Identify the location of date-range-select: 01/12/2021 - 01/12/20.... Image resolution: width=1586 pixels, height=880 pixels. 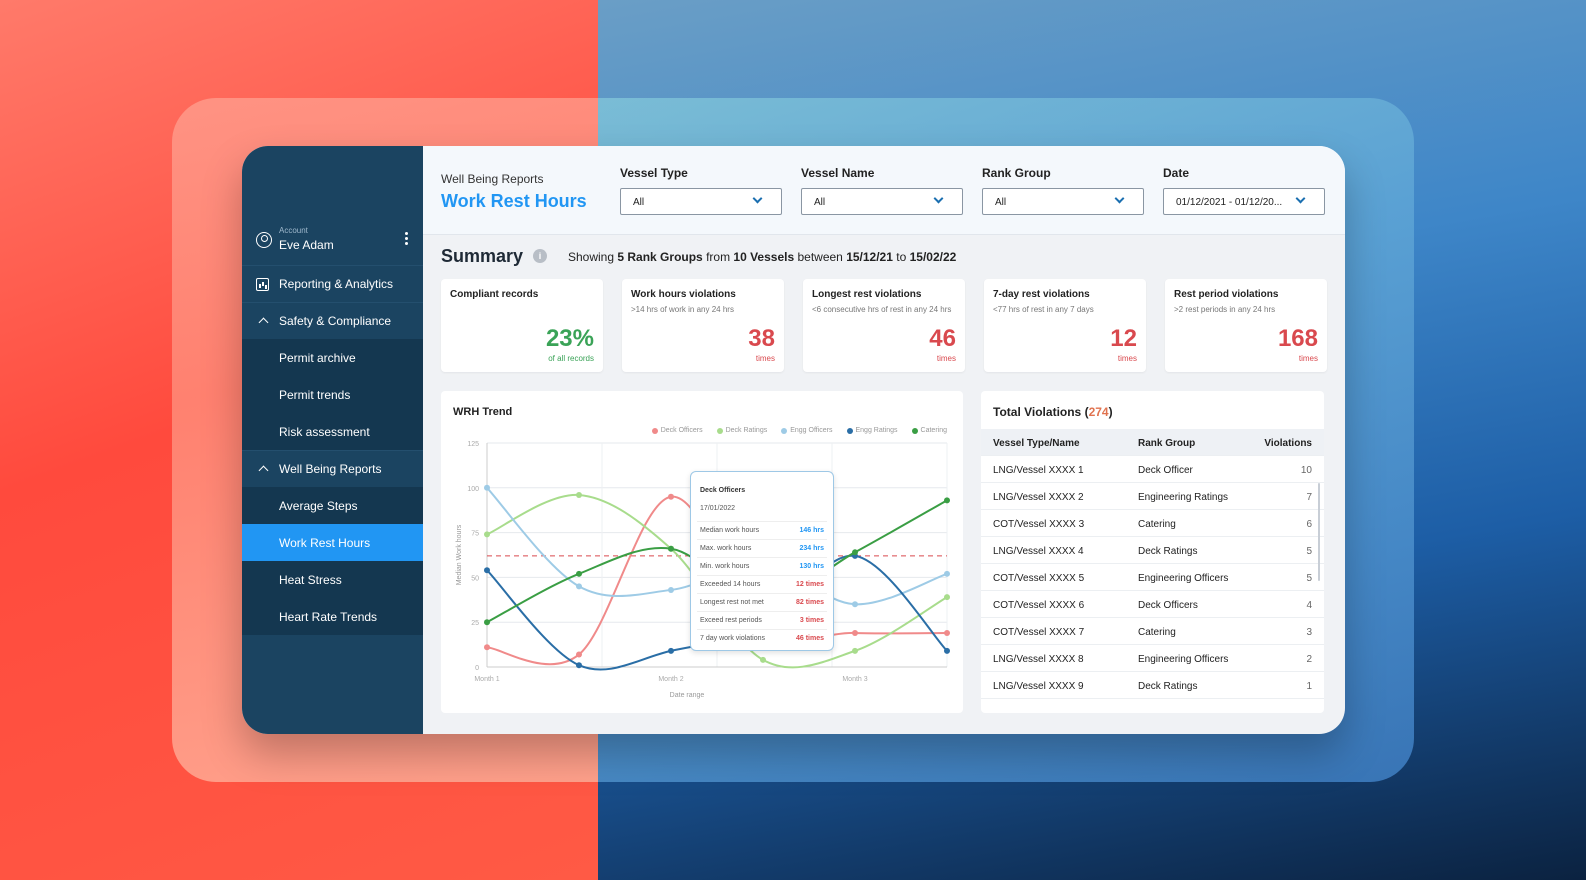
(1244, 201).